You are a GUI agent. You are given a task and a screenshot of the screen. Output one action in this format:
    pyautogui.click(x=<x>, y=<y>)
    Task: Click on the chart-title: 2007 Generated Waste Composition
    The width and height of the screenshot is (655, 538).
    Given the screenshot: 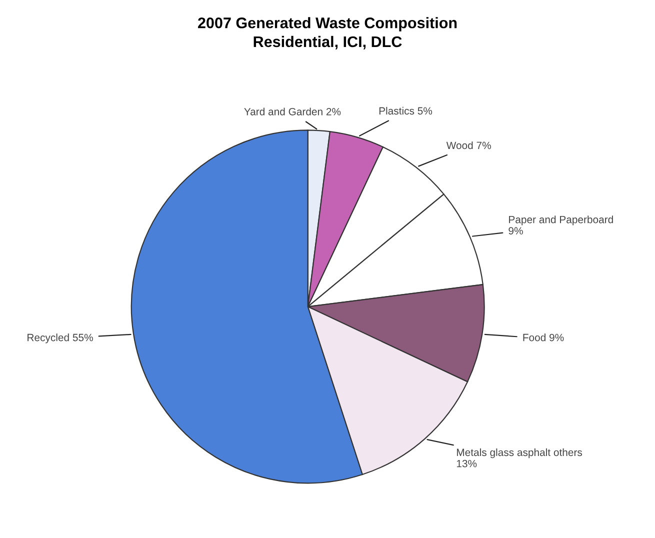 What is the action you would take?
    pyautogui.click(x=327, y=24)
    